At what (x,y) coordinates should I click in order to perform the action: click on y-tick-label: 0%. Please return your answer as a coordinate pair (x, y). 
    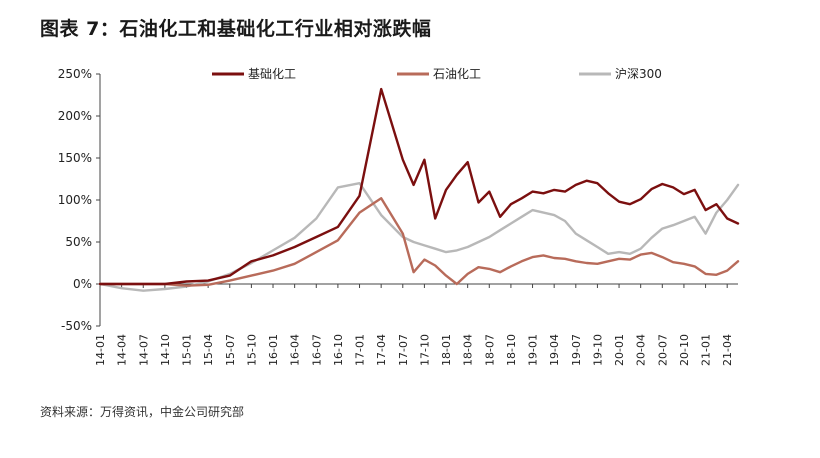
    Looking at the image, I should click on (82, 284).